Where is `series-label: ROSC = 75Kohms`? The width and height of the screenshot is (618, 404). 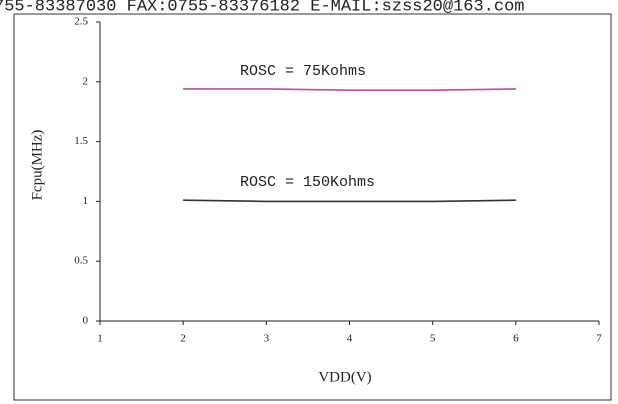
series-label: ROSC = 75Kohms is located at coordinates (303, 71).